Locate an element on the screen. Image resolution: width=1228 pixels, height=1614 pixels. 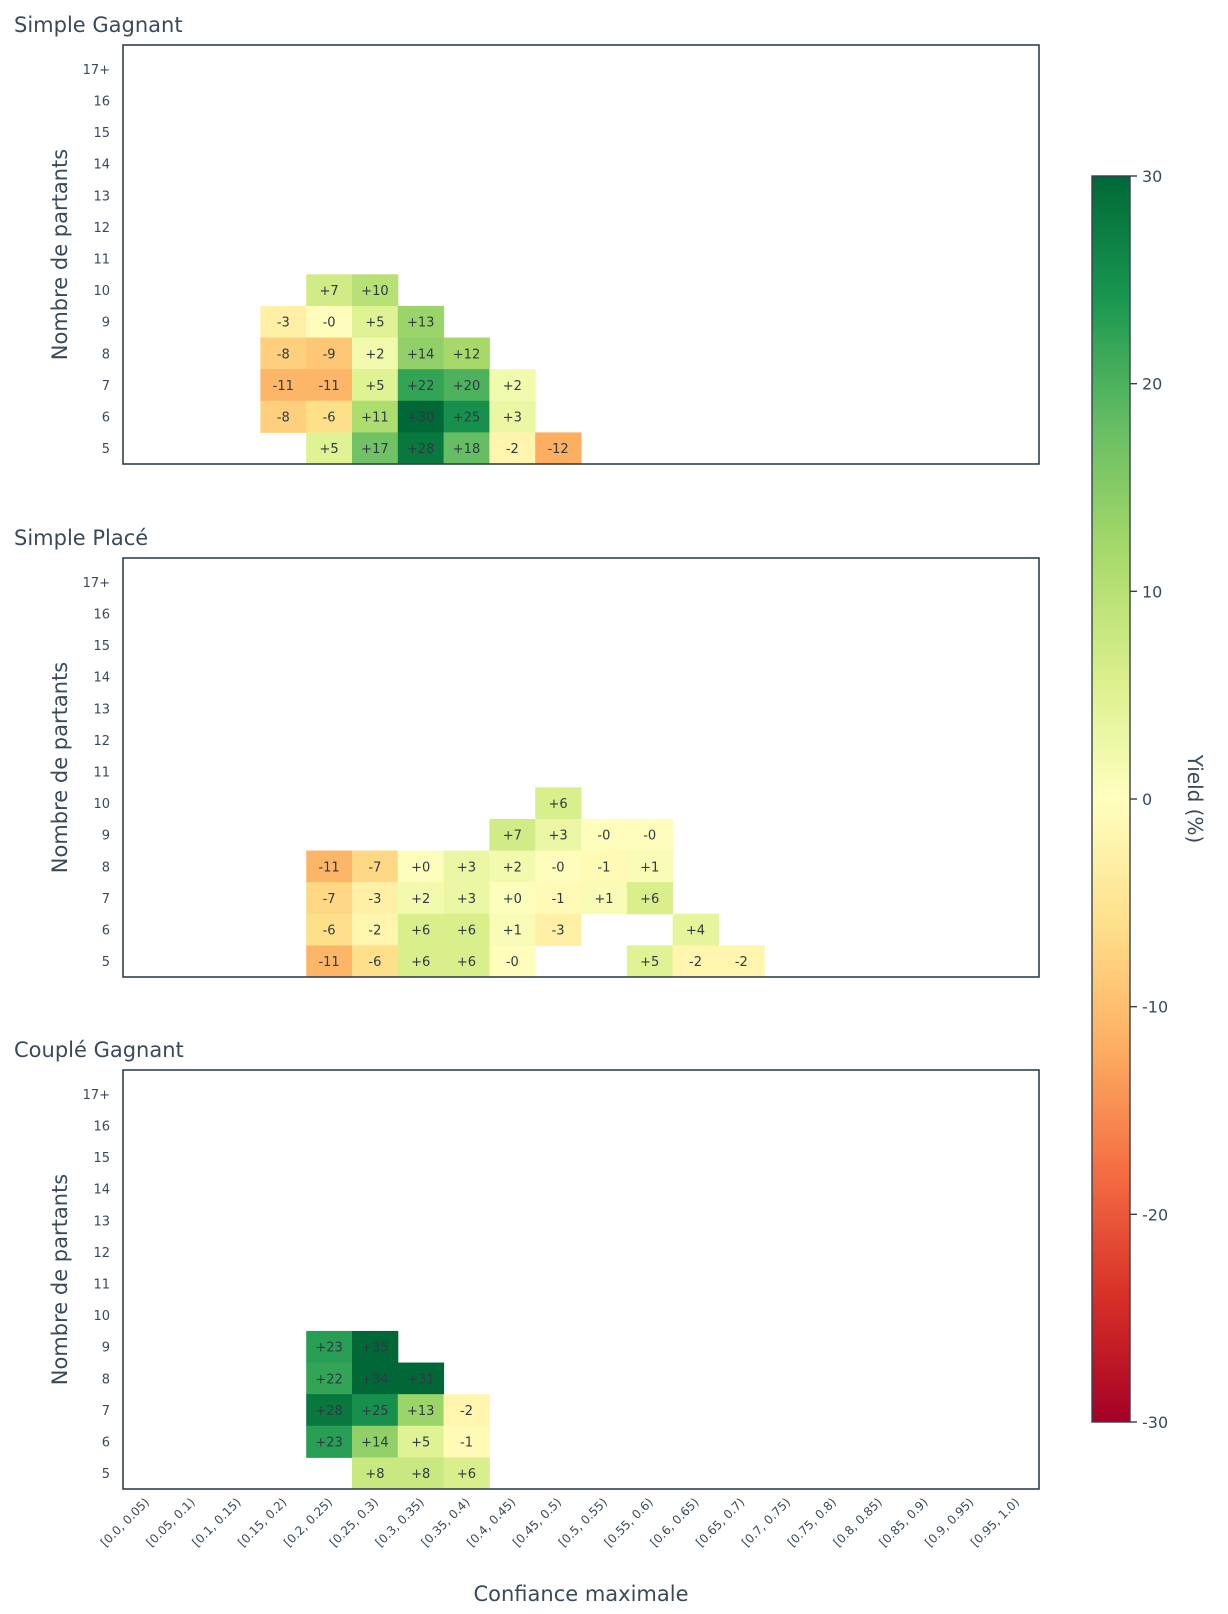
colorbar-tick-label: 20 is located at coordinates (1152, 384).